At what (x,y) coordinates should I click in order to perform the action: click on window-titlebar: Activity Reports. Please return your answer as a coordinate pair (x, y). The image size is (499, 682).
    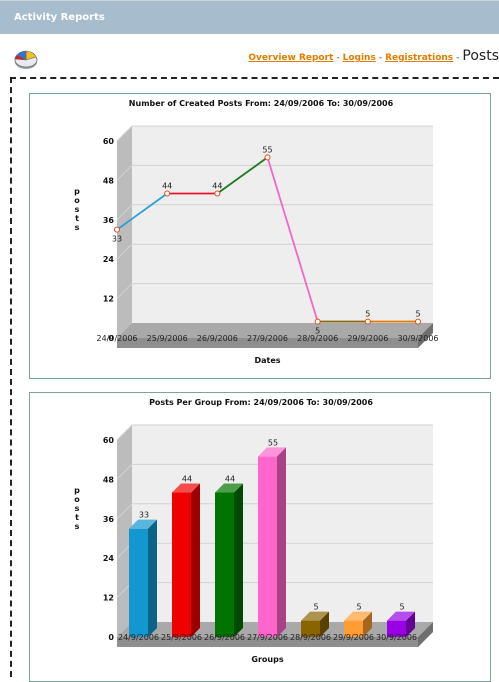
    Looking at the image, I should click on (249, 17).